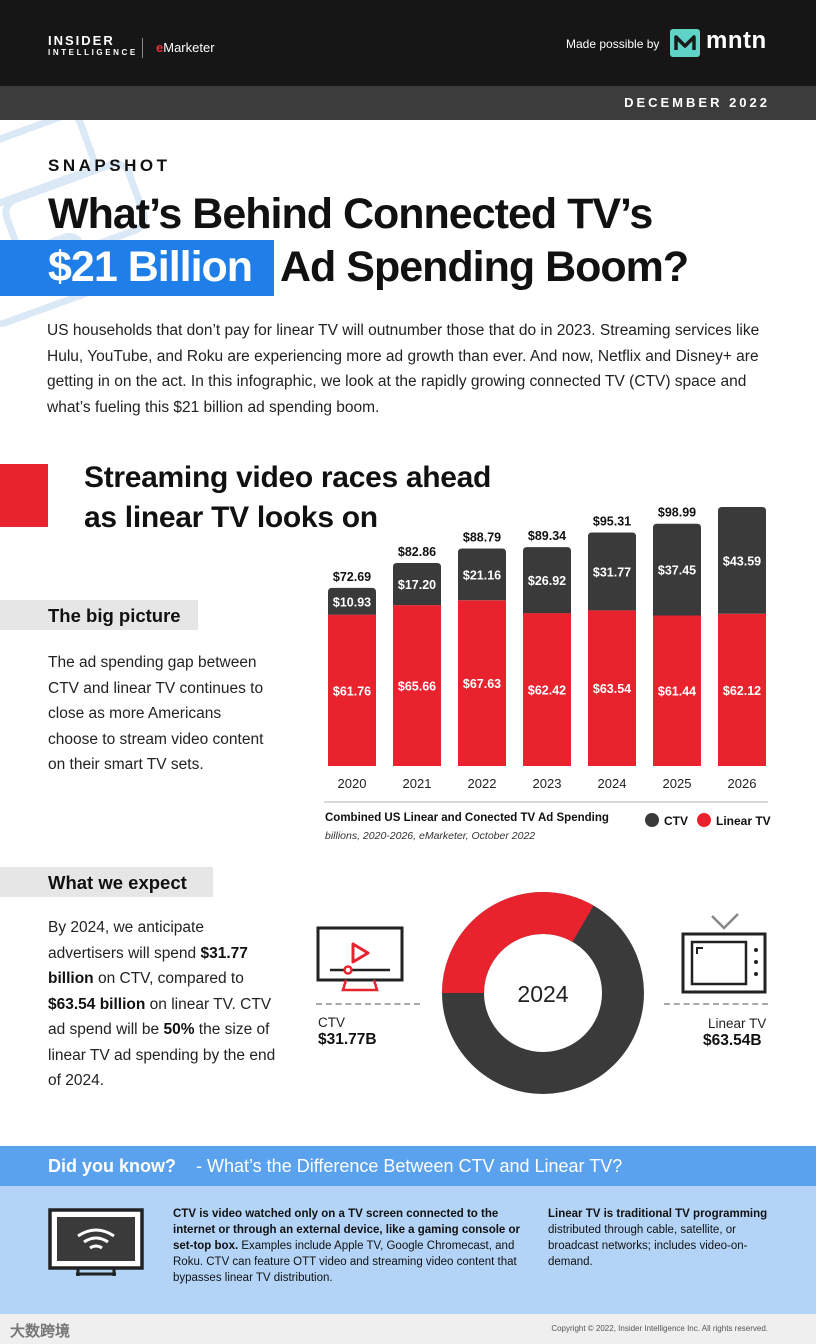 Image resolution: width=816 pixels, height=1344 pixels. I want to click on bar-ctv-2024, so click(612, 571).